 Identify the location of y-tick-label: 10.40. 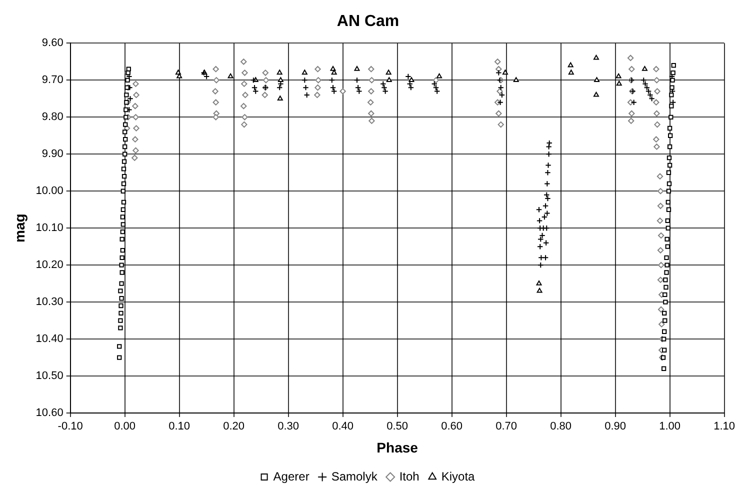
(50, 339).